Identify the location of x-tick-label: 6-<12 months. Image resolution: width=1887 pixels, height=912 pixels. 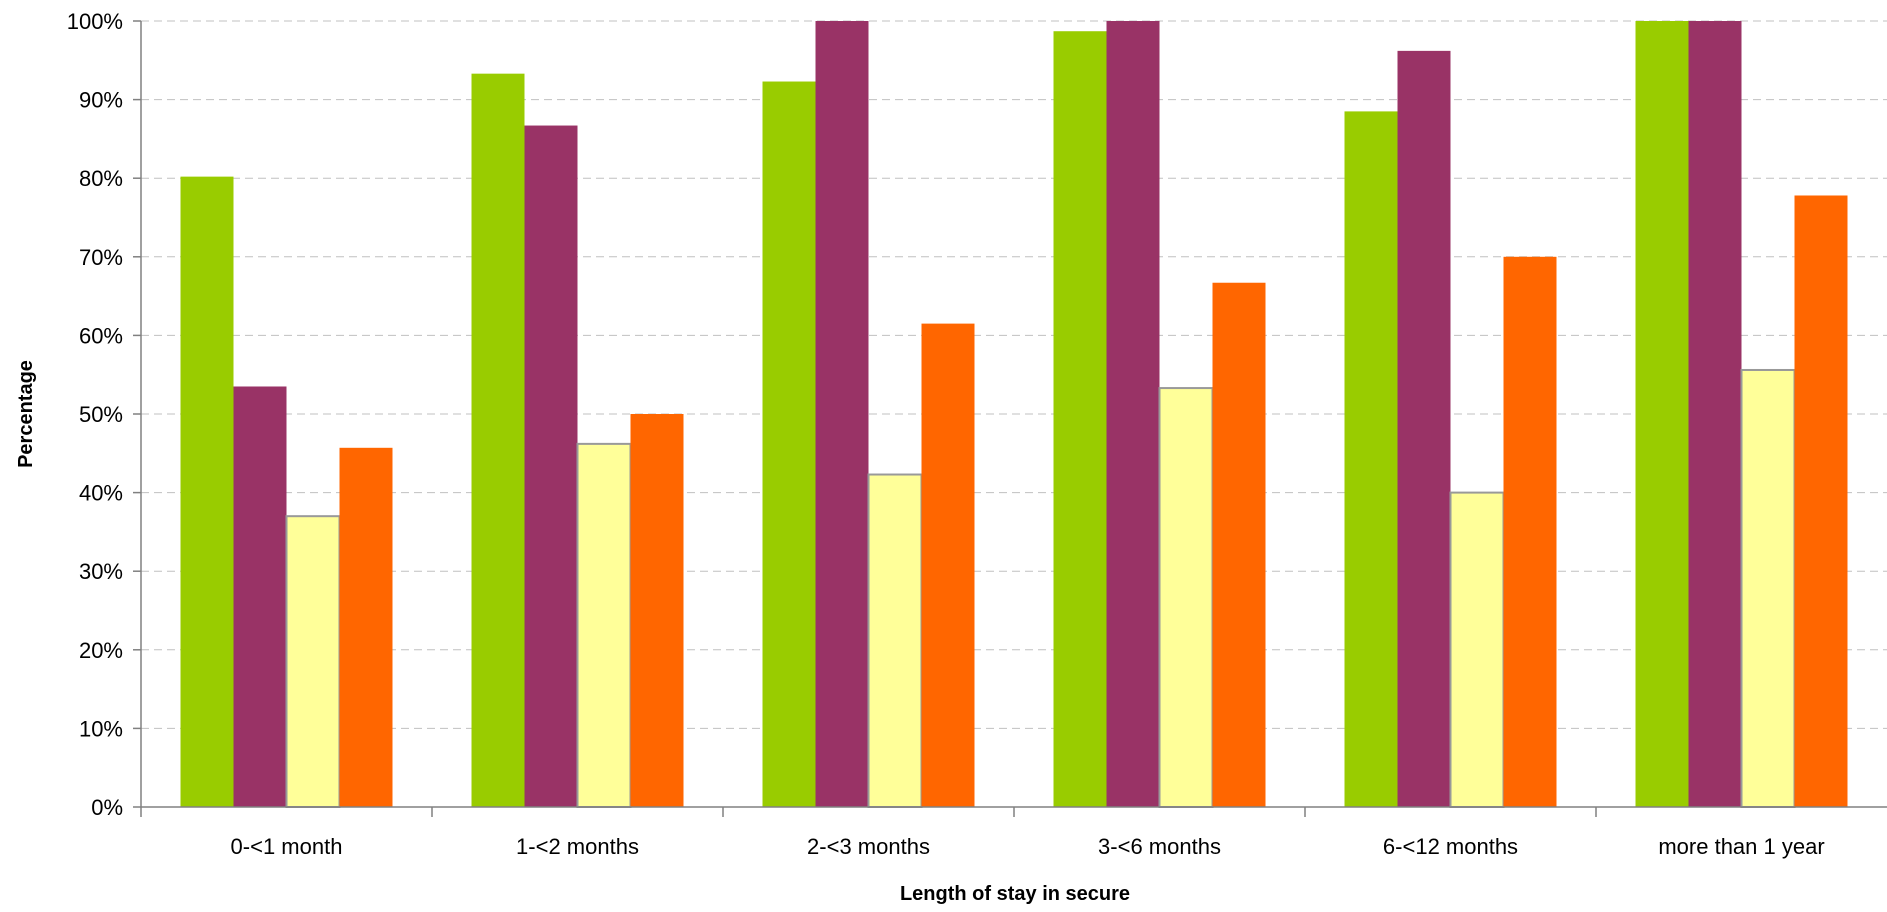
(1450, 846).